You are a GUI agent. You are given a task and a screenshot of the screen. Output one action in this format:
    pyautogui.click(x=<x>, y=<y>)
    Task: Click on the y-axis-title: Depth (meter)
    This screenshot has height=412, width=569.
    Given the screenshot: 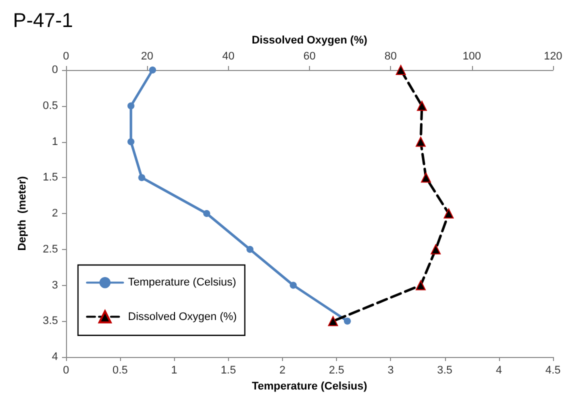 What is the action you would take?
    pyautogui.click(x=22, y=213)
    